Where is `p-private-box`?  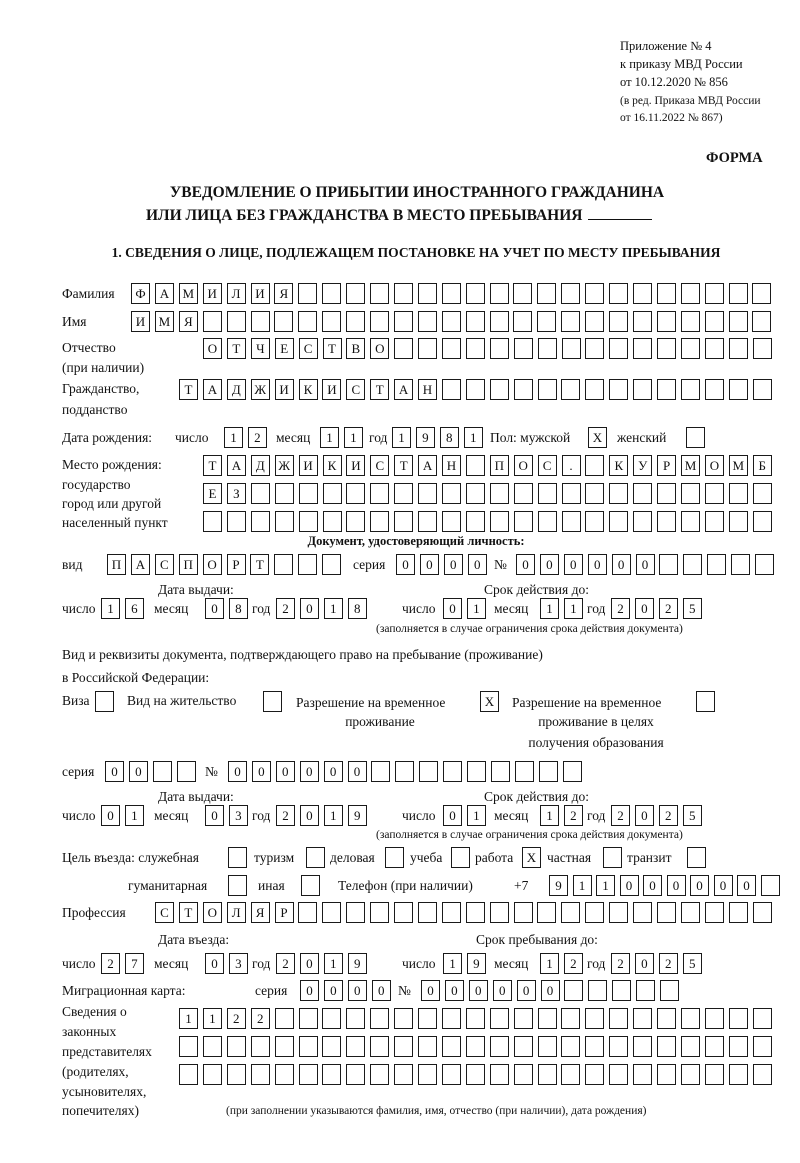
p-private-box is located at coordinates (612, 857).